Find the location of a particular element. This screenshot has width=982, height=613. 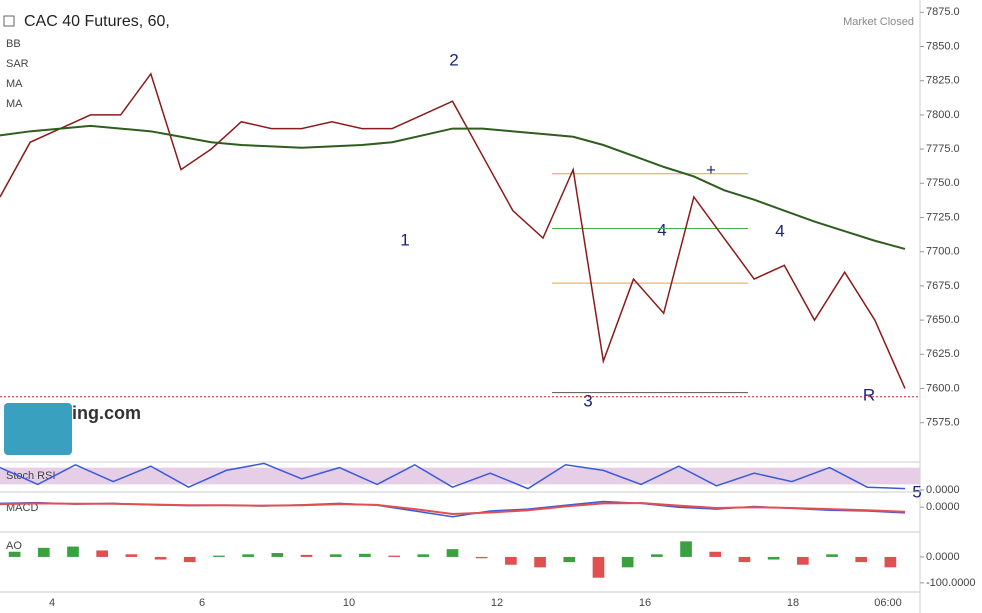

x-tick-label: 10 is located at coordinates (349, 603).